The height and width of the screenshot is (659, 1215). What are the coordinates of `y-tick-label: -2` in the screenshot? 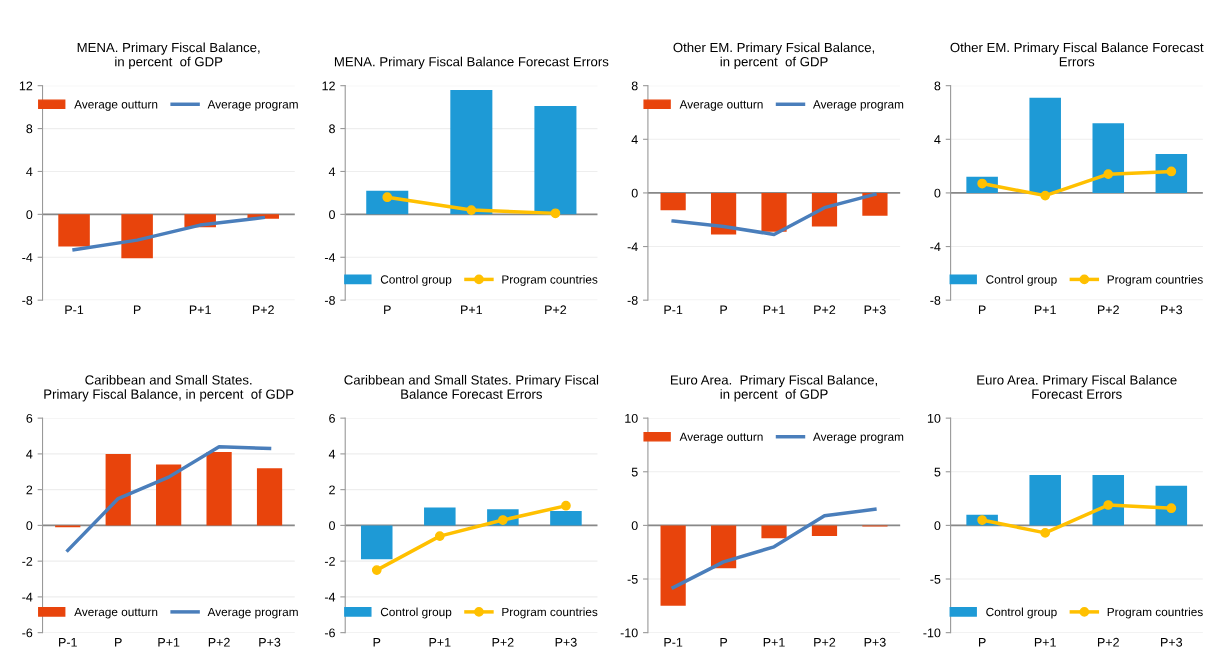 It's located at (27, 561).